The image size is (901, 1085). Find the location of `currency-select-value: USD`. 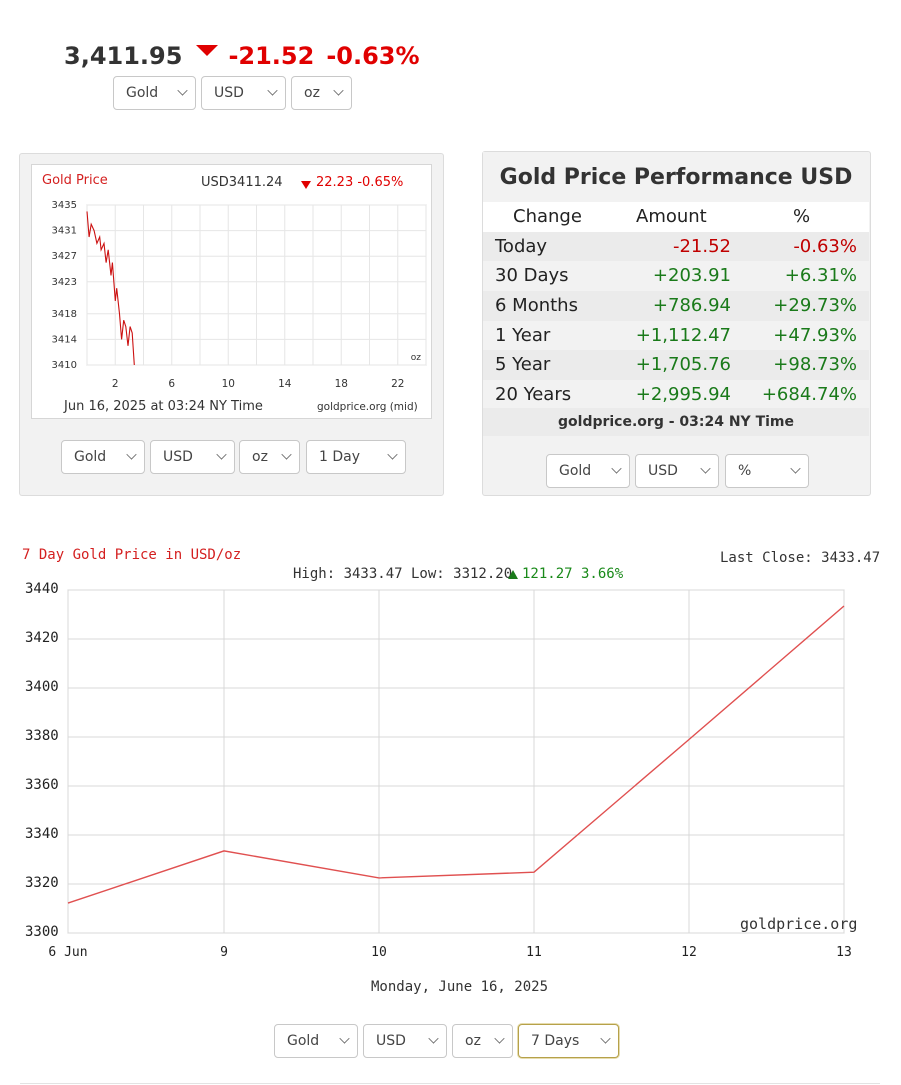

currency-select-value: USD is located at coordinates (229, 93).